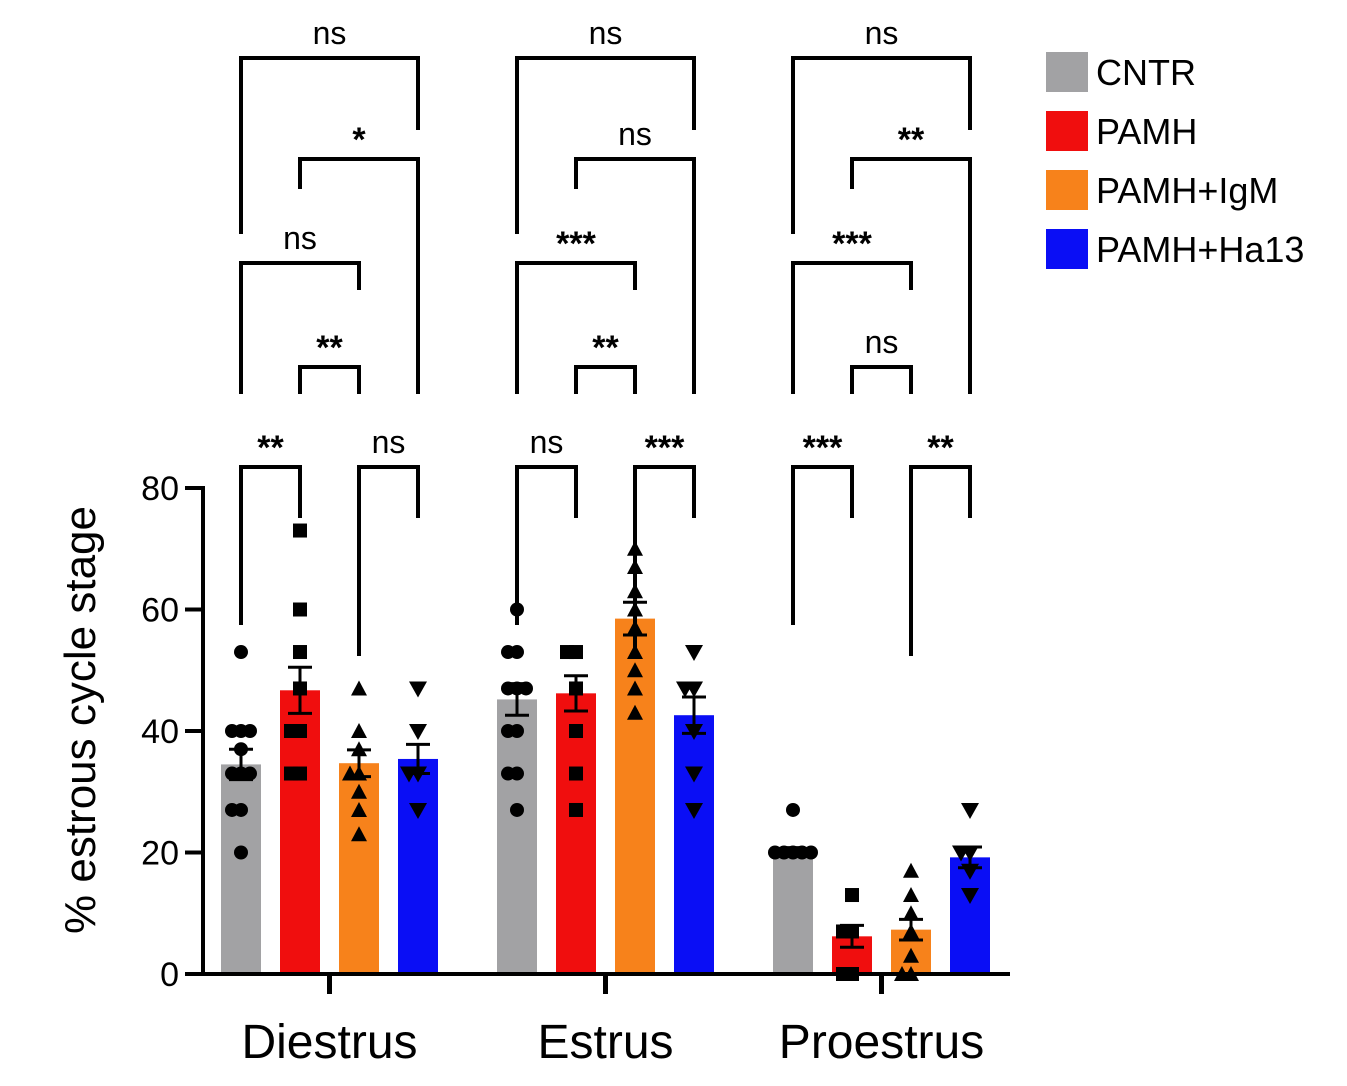 This screenshot has width=1347, height=1086. Describe the element at coordinates (329, 1042) in the screenshot. I see `x-category-label-diestrus: Diestrus` at that location.